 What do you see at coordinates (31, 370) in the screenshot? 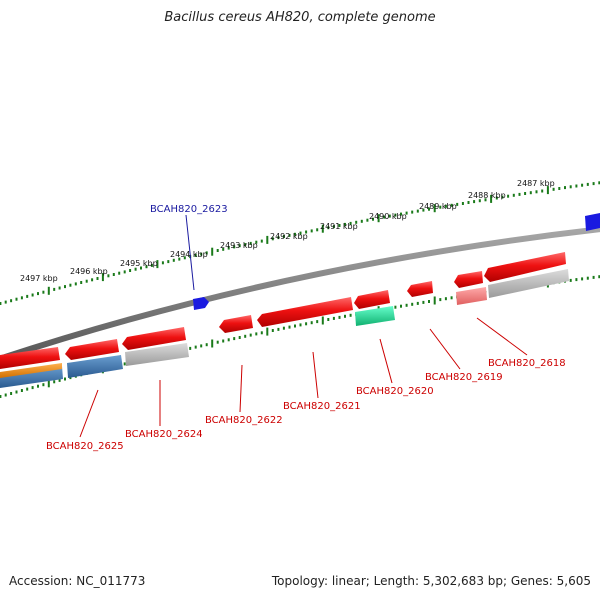
I see `feature-2625-orange` at bounding box center [31, 370].